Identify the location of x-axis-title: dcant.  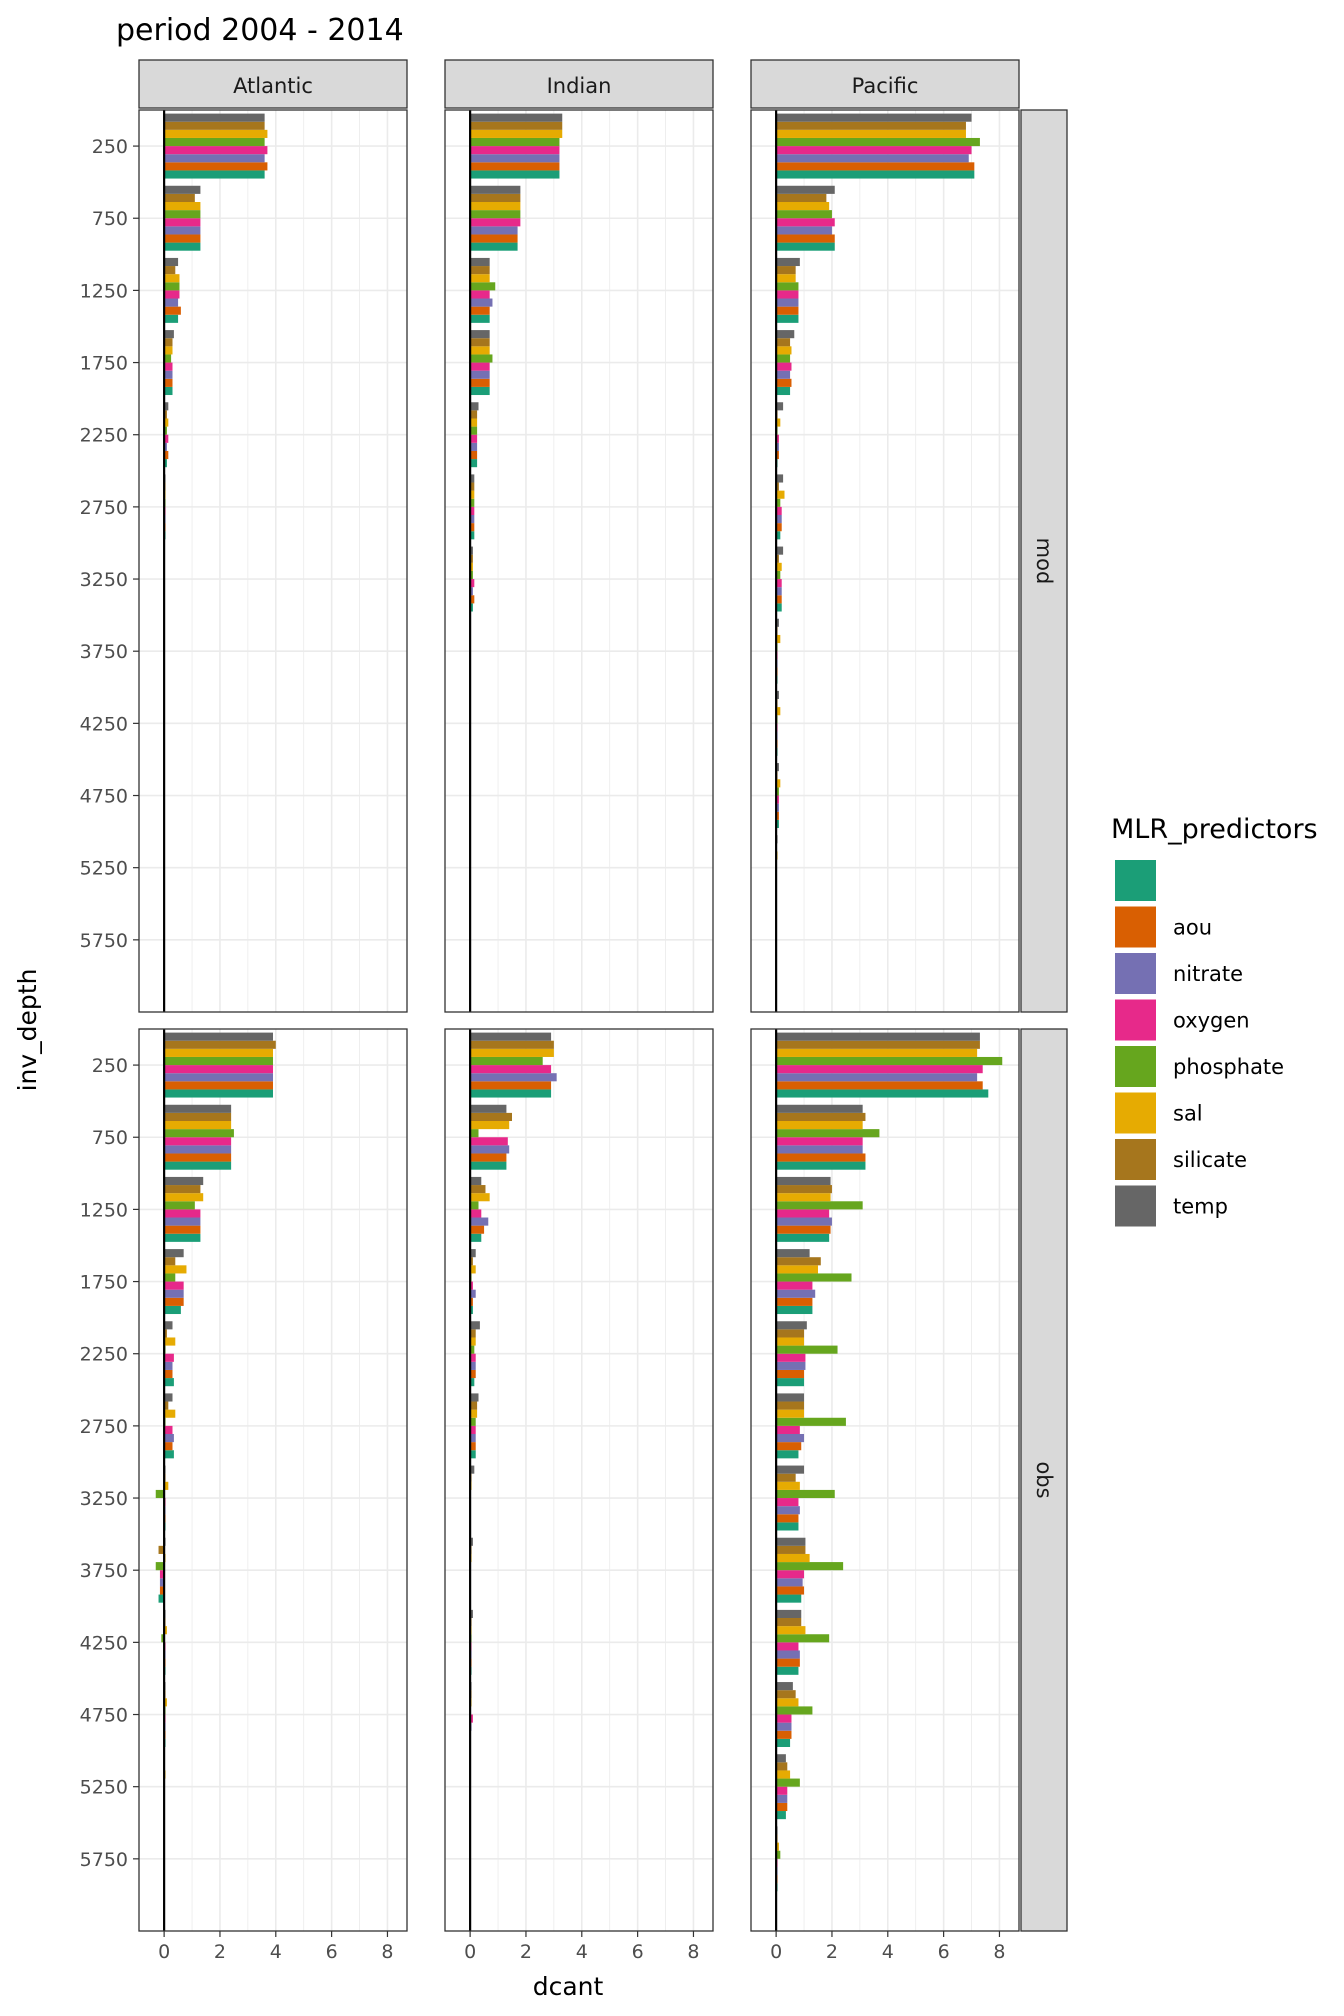
(568, 1986).